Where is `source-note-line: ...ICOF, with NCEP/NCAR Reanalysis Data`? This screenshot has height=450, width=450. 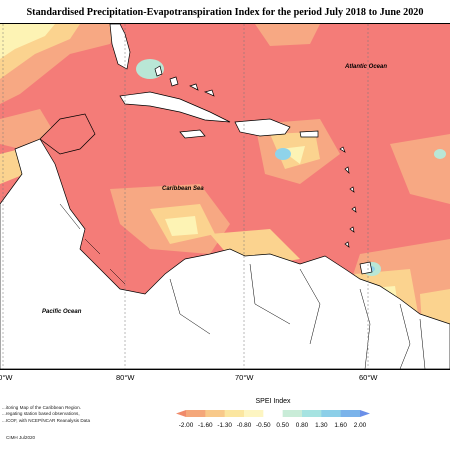 source-note-line: ...ICOF, with NCEP/NCAR Reanalysis Data is located at coordinates (46, 420).